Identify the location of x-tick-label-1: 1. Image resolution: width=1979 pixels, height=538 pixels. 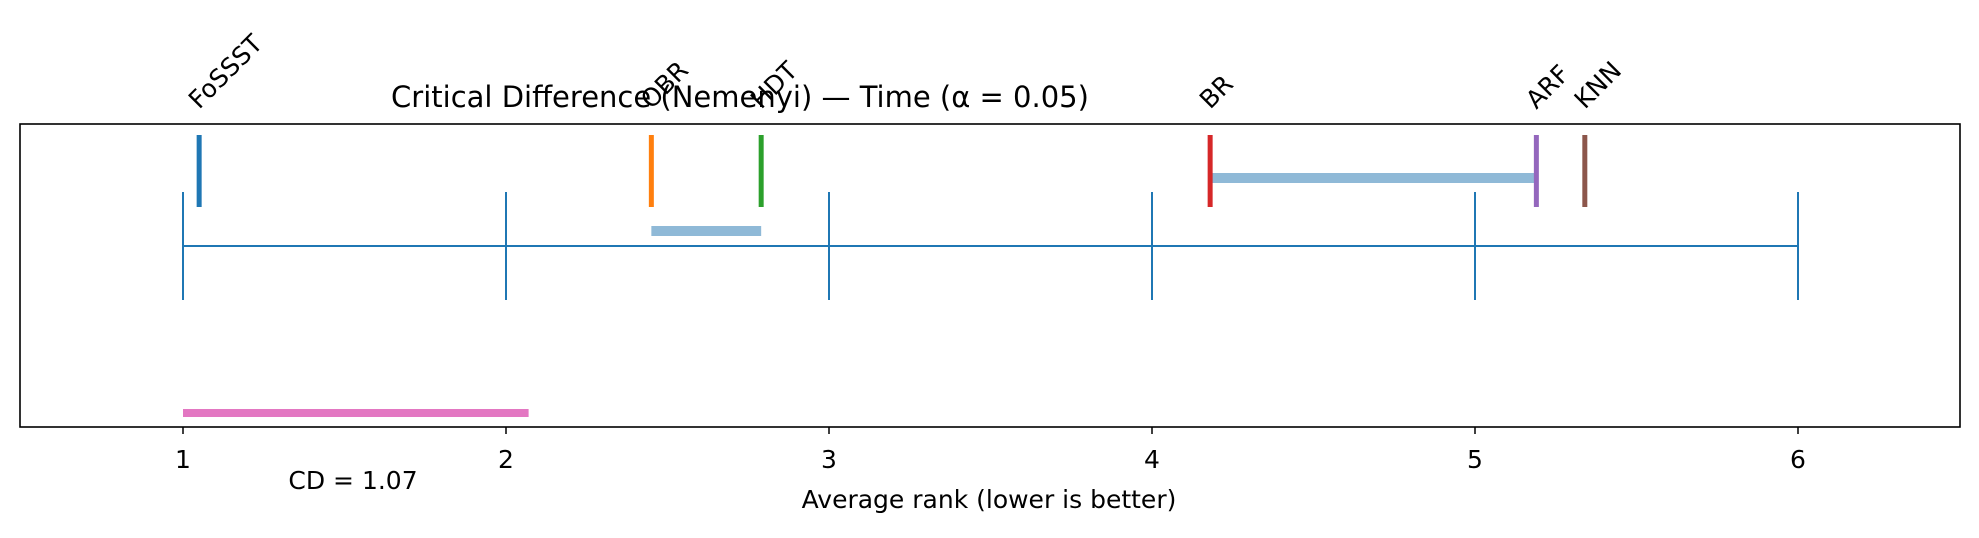
(183, 459).